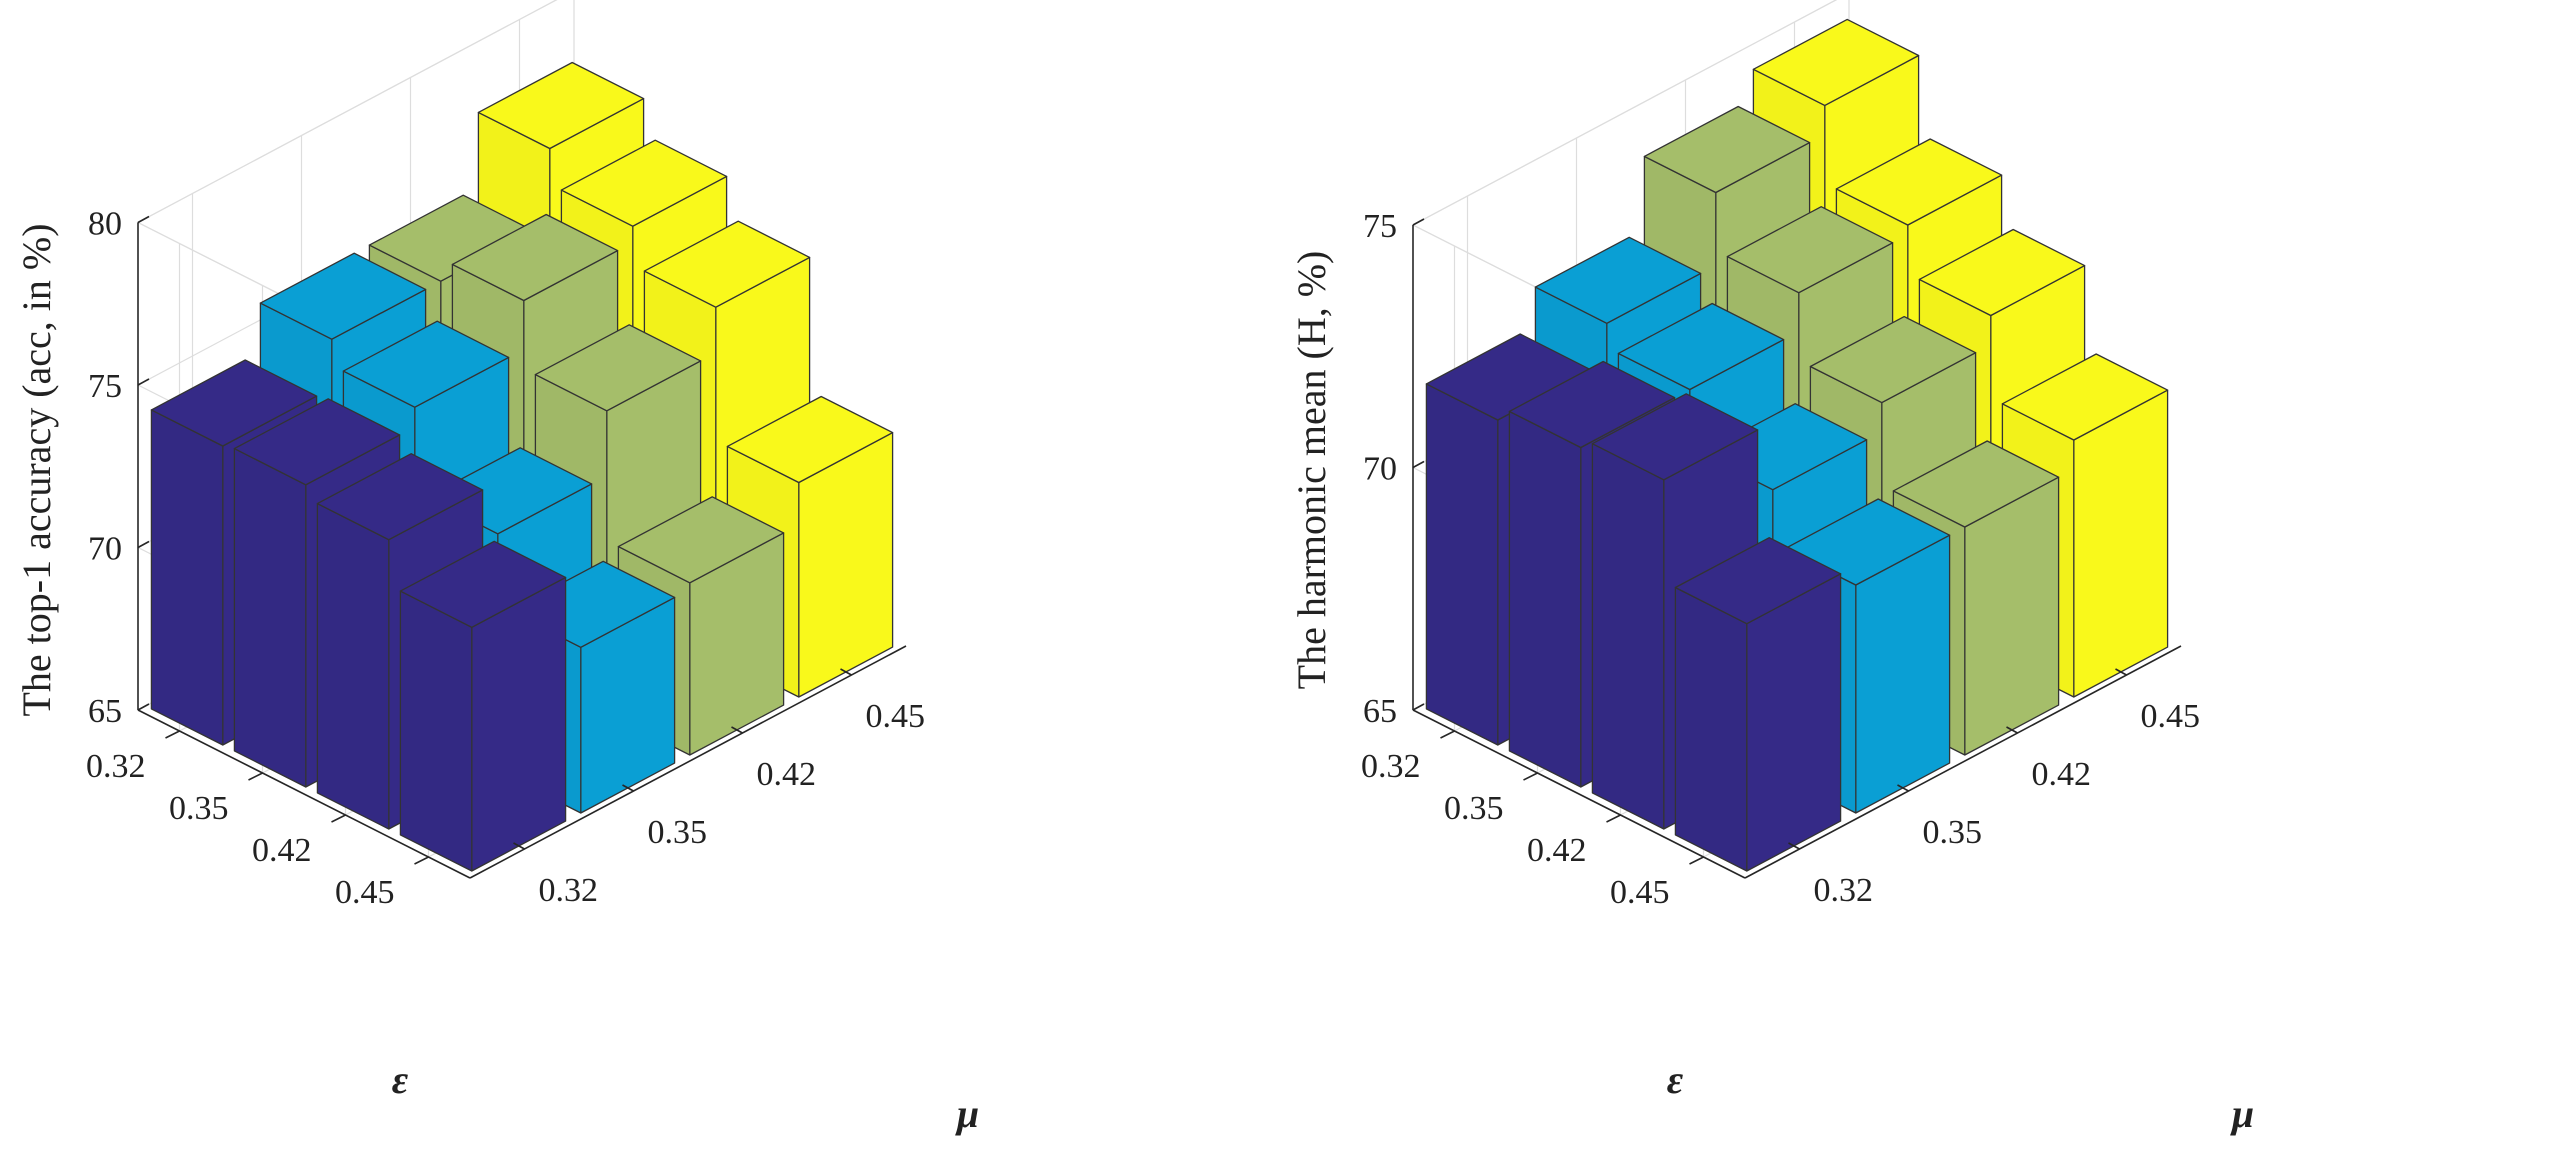 Image resolution: width=2553 pixels, height=1152 pixels. I want to click on z-tick-label: 80, so click(105, 224).